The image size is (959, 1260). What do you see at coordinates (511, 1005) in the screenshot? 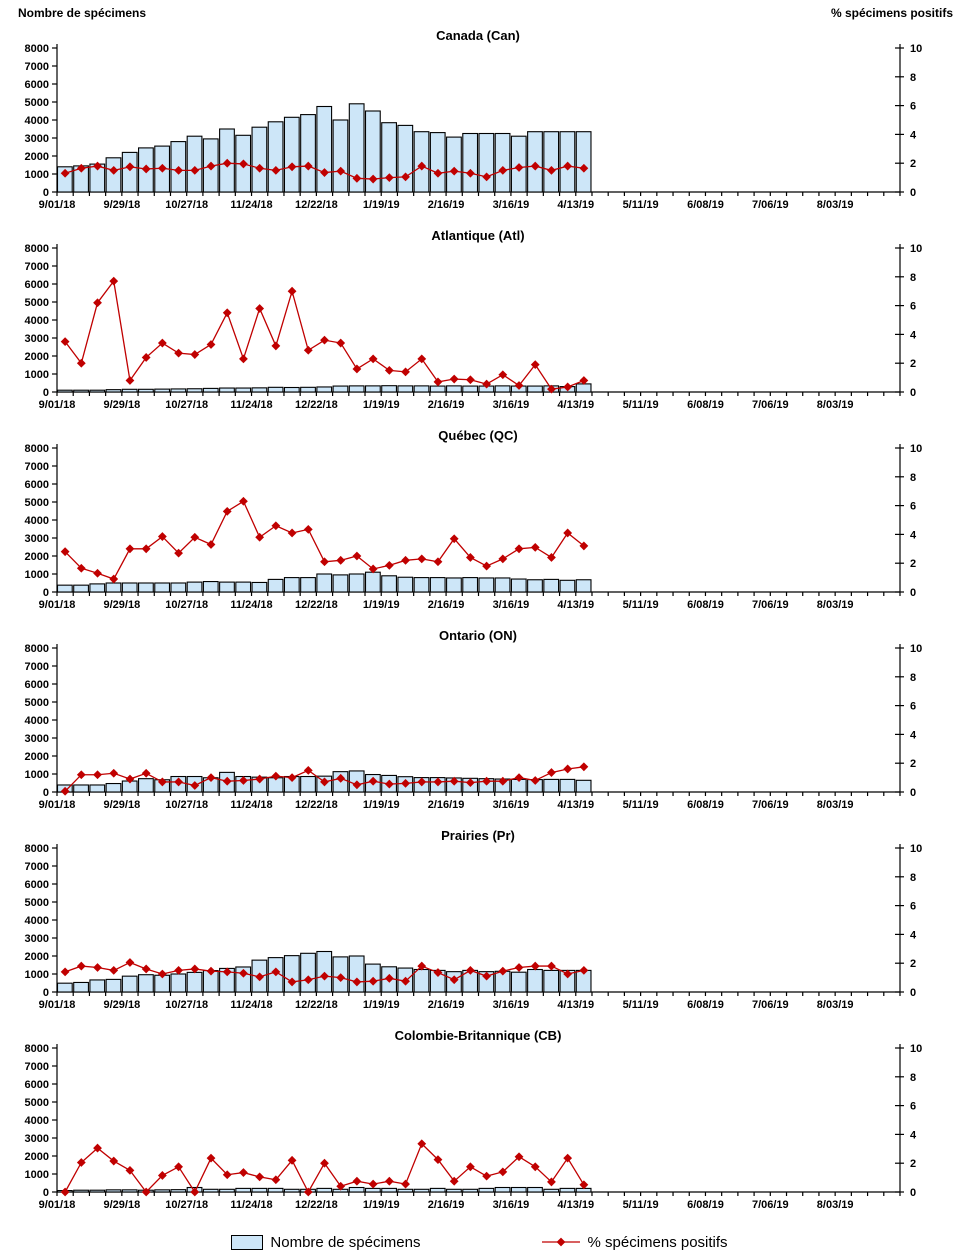
I see `x-tick-label: 3/16/19` at bounding box center [511, 1005].